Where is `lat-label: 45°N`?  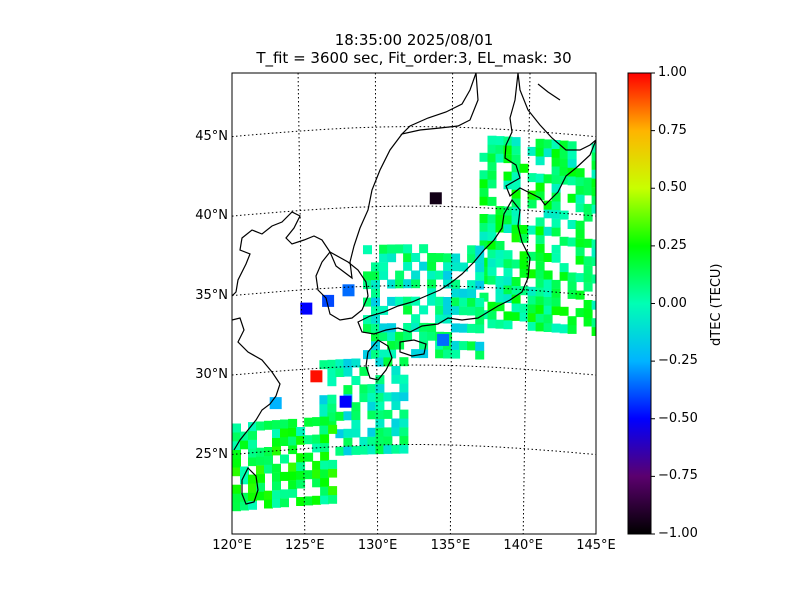
lat-label: 45°N is located at coordinates (211, 136).